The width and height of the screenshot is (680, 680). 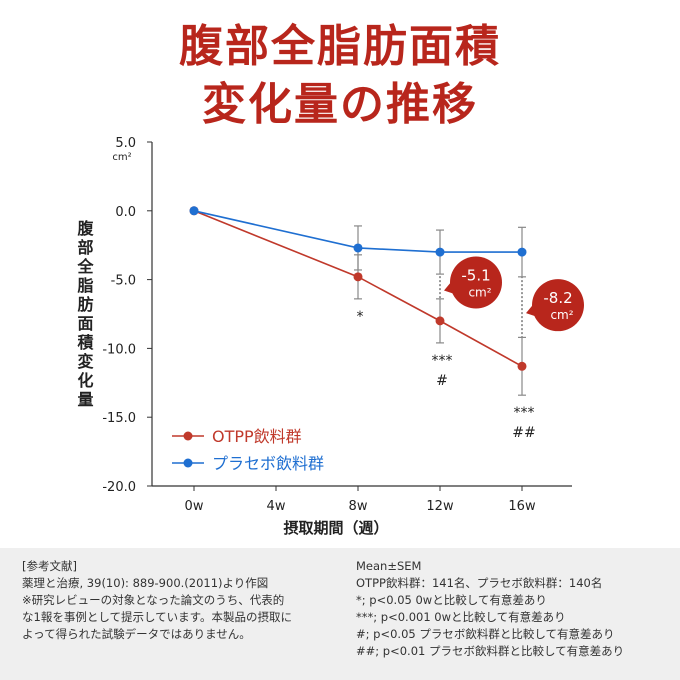 I want to click on legend-label: プラセボ飲料群, so click(x=268, y=463).